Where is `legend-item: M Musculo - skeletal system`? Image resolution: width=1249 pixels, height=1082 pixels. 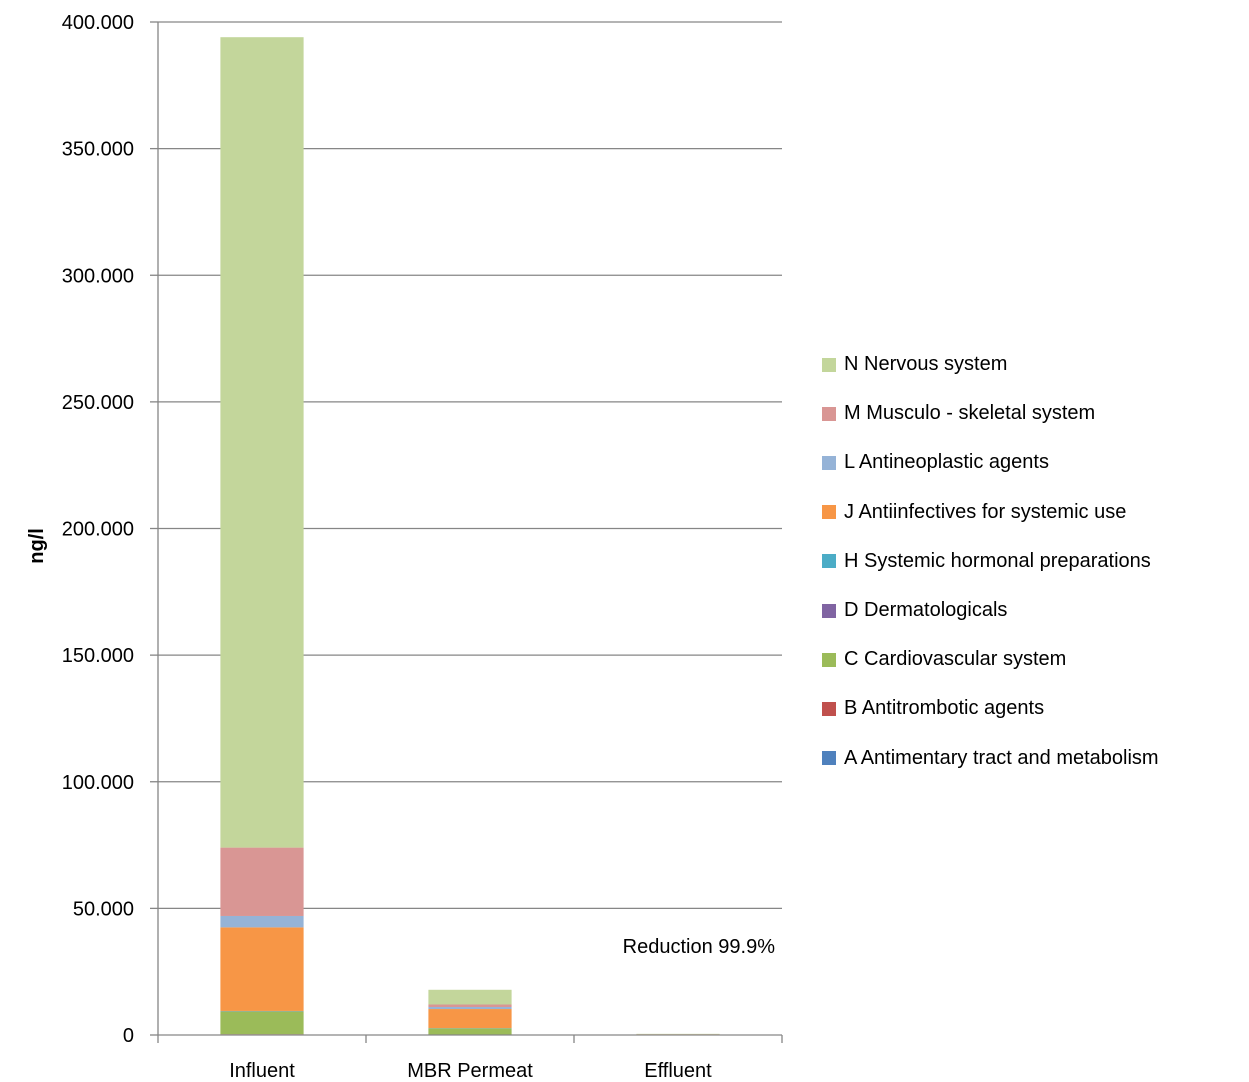 legend-item: M Musculo - skeletal system is located at coordinates (1034, 413).